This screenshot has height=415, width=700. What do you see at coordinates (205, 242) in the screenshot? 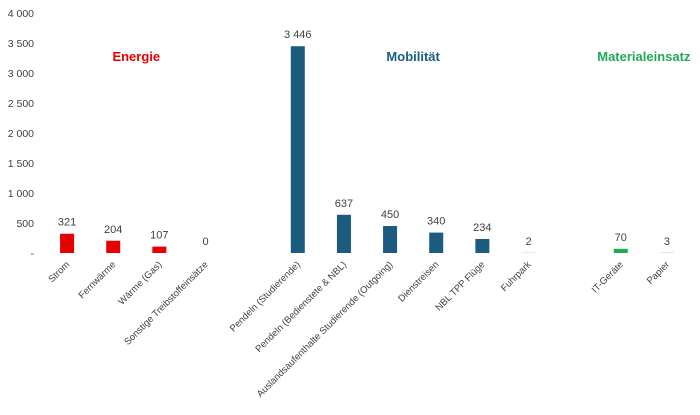
I see `data-label: 0` at bounding box center [205, 242].